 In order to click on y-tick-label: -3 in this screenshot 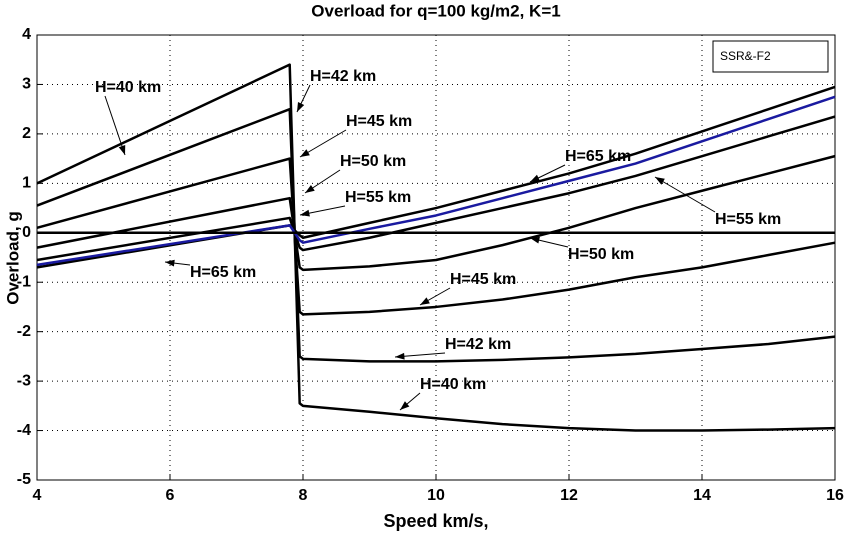, I will do `click(24, 380)`.